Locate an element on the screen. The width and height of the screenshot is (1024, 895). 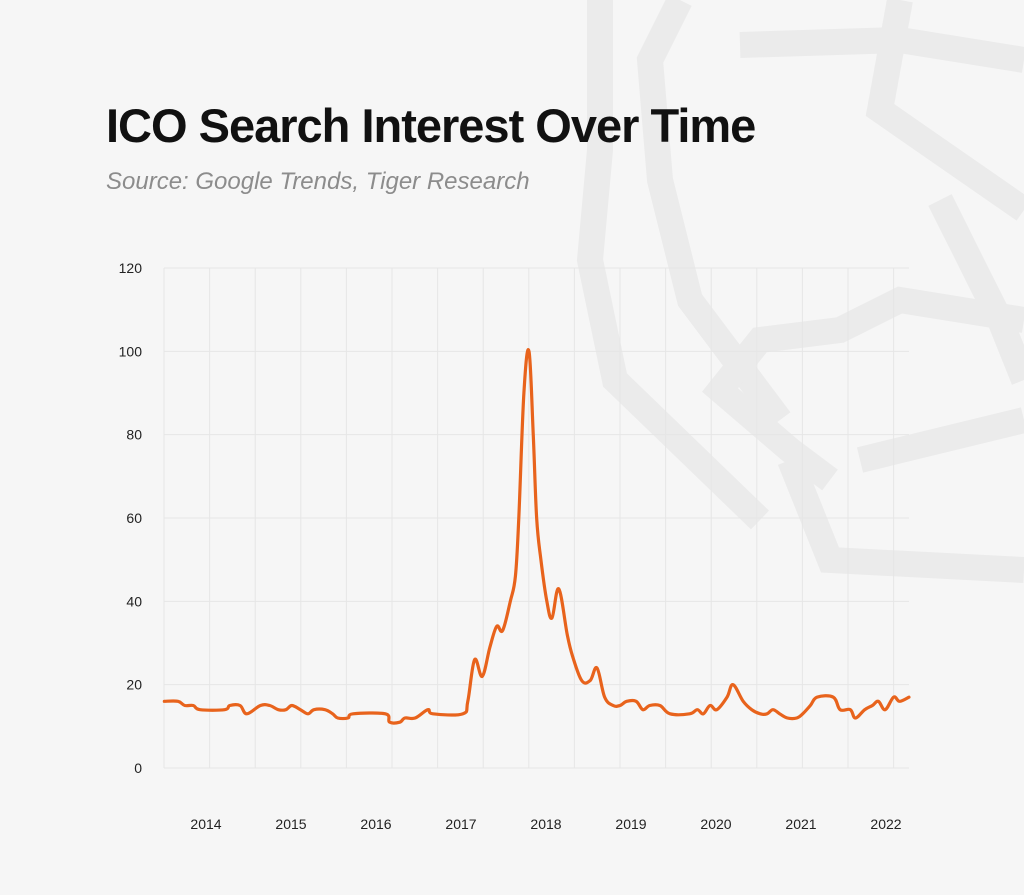
x-tick-label: 2018 is located at coordinates (545, 824).